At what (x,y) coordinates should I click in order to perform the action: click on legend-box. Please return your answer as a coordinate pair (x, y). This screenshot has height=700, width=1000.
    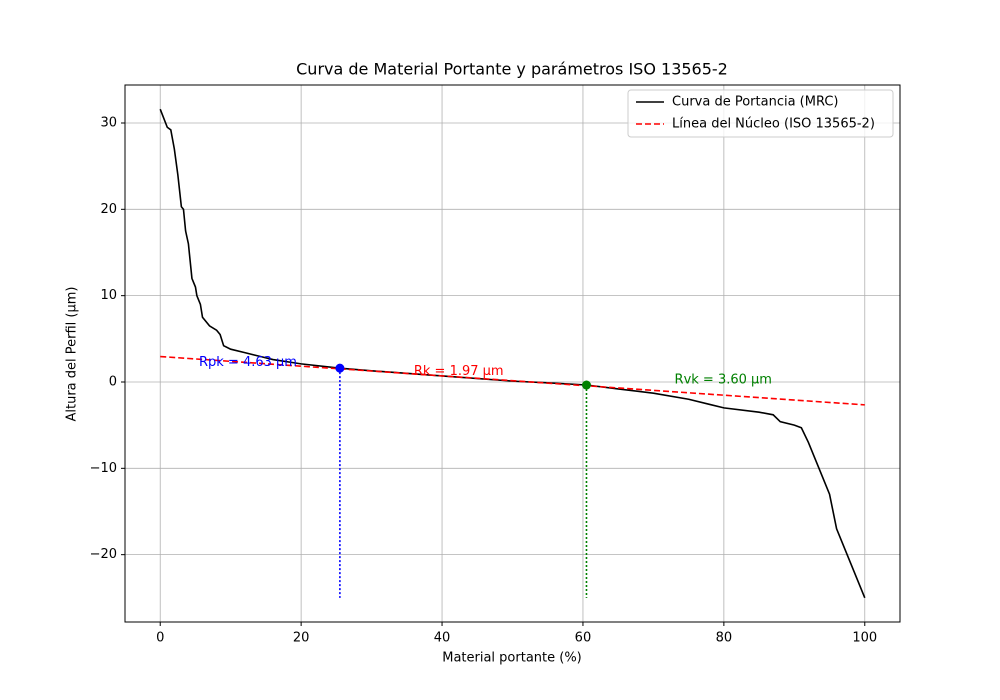
    Looking at the image, I should click on (760, 113).